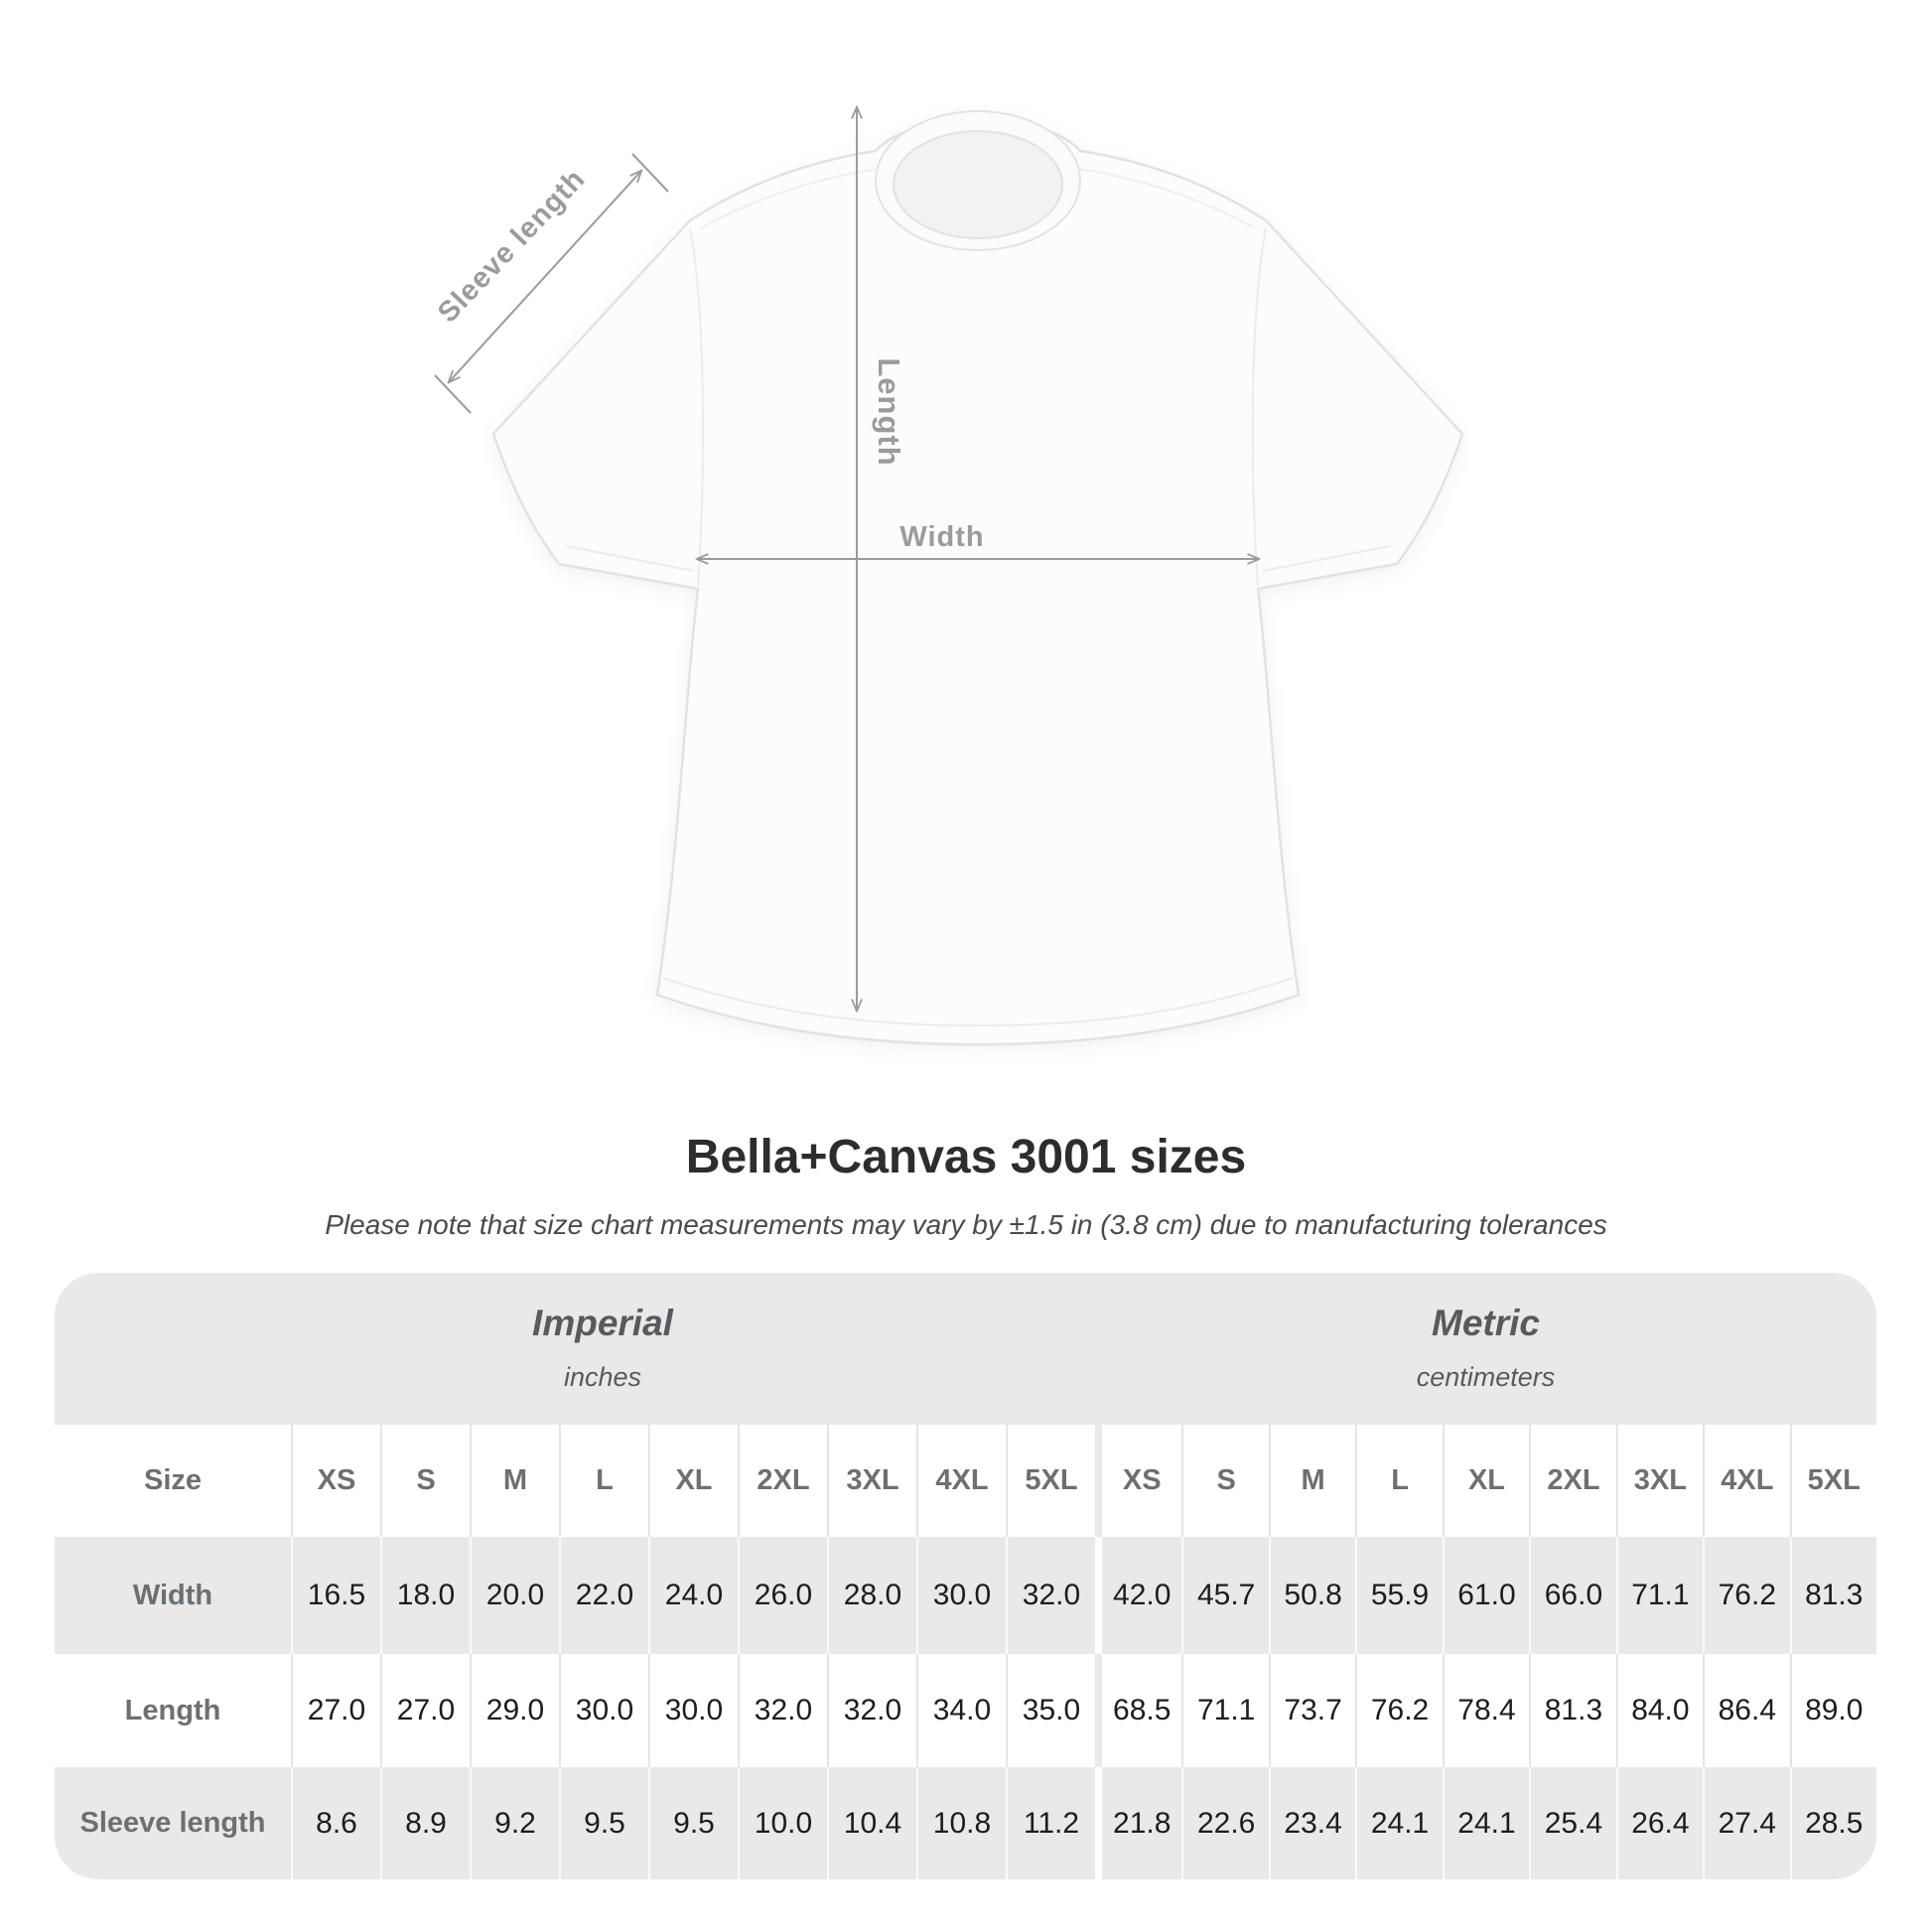 The height and width of the screenshot is (1932, 1932). What do you see at coordinates (1225, 1595) in the screenshot?
I see `value-cell: 45.7` at bounding box center [1225, 1595].